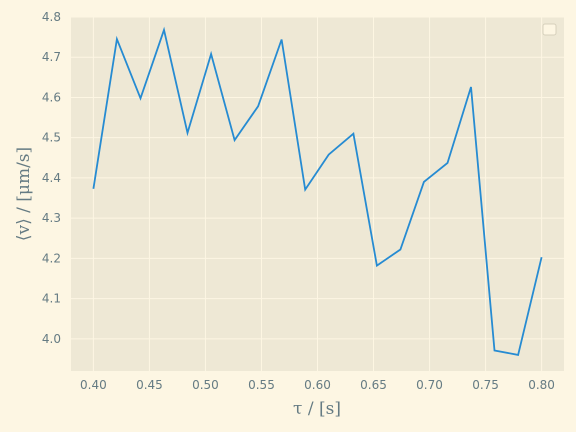 This screenshot has width=576, height=432. Describe the element at coordinates (549, 29) in the screenshot. I see `legend-box` at that location.